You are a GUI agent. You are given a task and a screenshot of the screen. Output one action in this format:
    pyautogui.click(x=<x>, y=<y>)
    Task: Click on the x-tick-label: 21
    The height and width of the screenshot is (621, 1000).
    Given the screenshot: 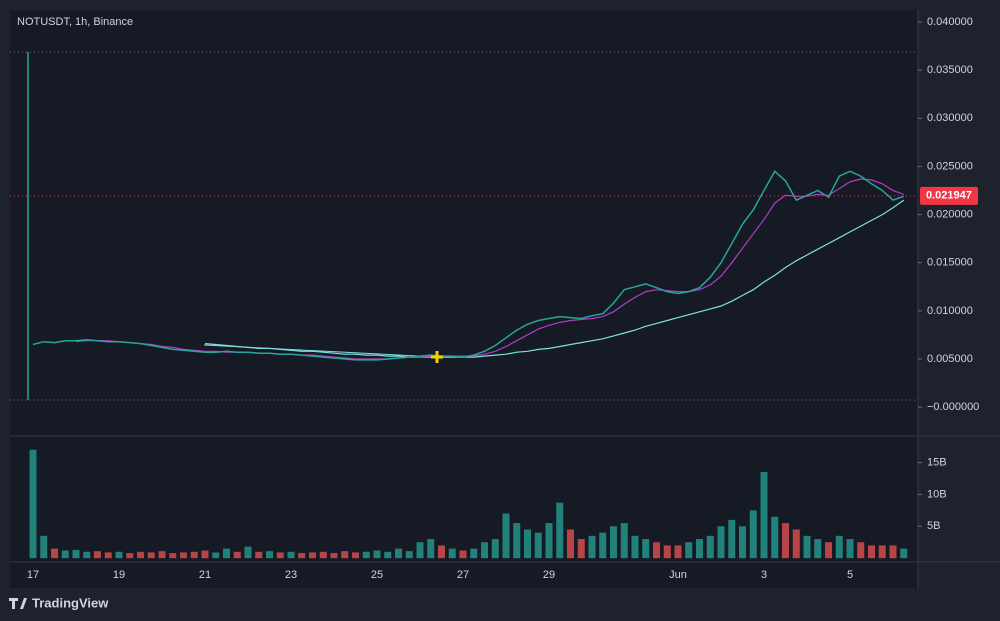 What is the action you would take?
    pyautogui.click(x=205, y=575)
    